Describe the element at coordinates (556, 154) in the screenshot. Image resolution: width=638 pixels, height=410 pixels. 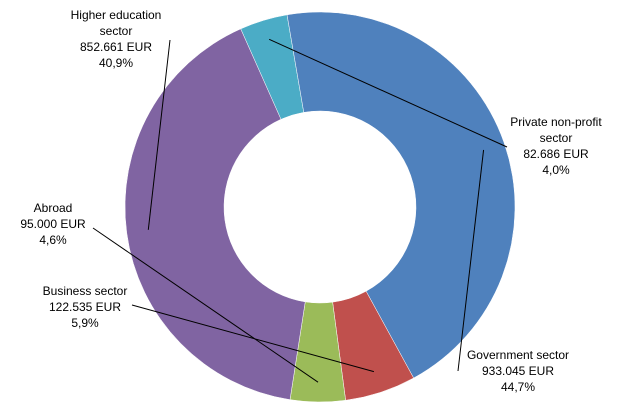
I see `slice-value: 82.686 EUR` at that location.